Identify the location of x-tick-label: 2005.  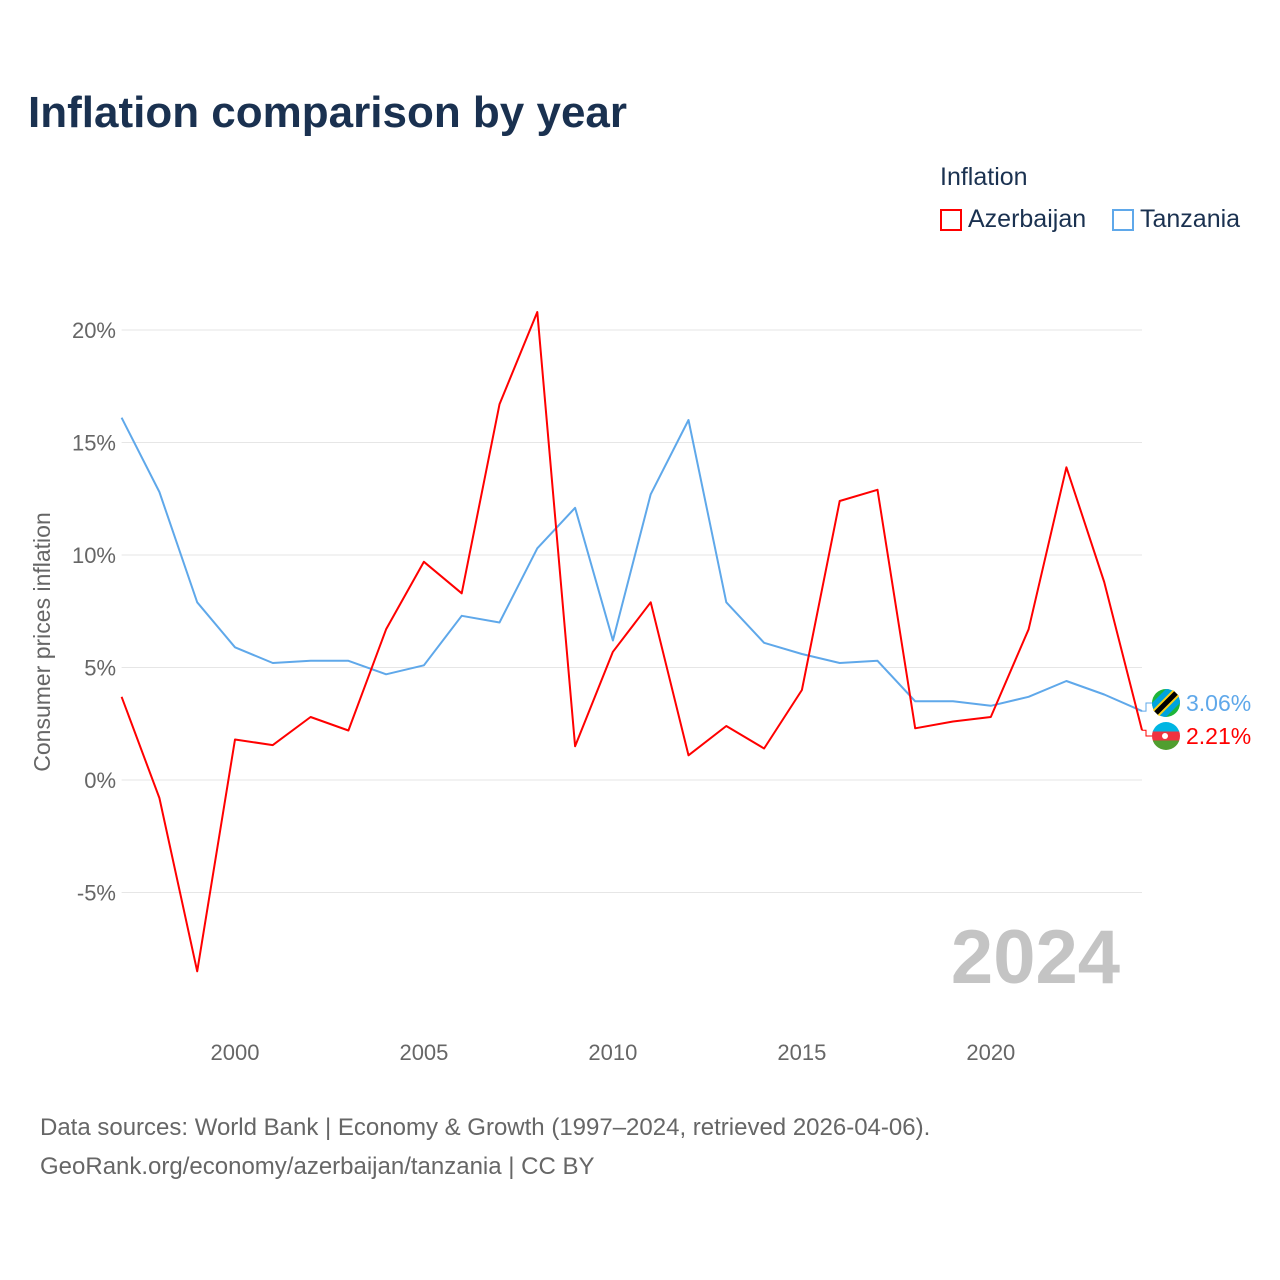
(423, 1052).